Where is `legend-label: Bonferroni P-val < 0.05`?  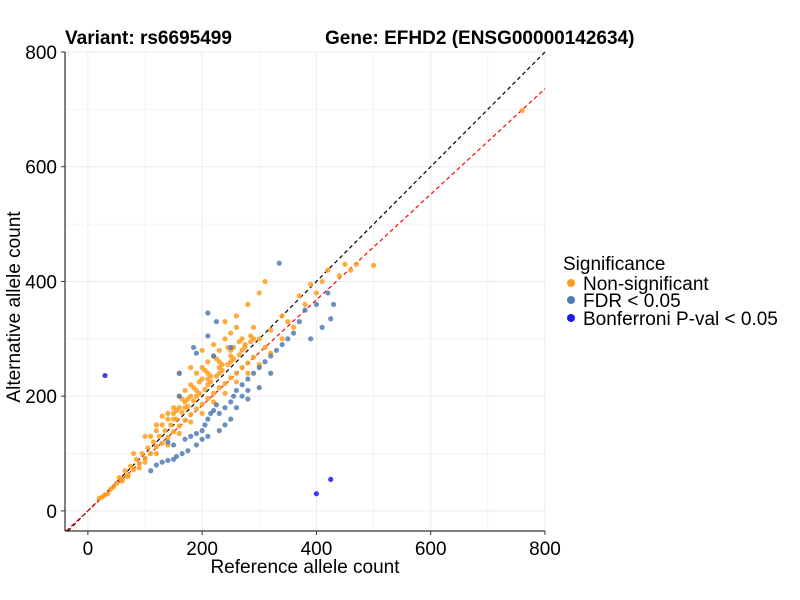
legend-label: Bonferroni P-val < 0.05 is located at coordinates (680, 319).